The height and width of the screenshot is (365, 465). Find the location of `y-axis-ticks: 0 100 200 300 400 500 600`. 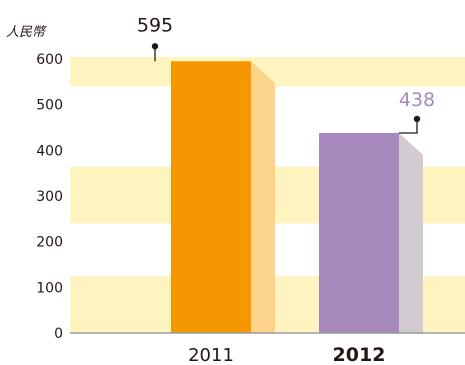

y-axis-ticks: 0 100 200 300 400 500 600 is located at coordinates (49, 197).